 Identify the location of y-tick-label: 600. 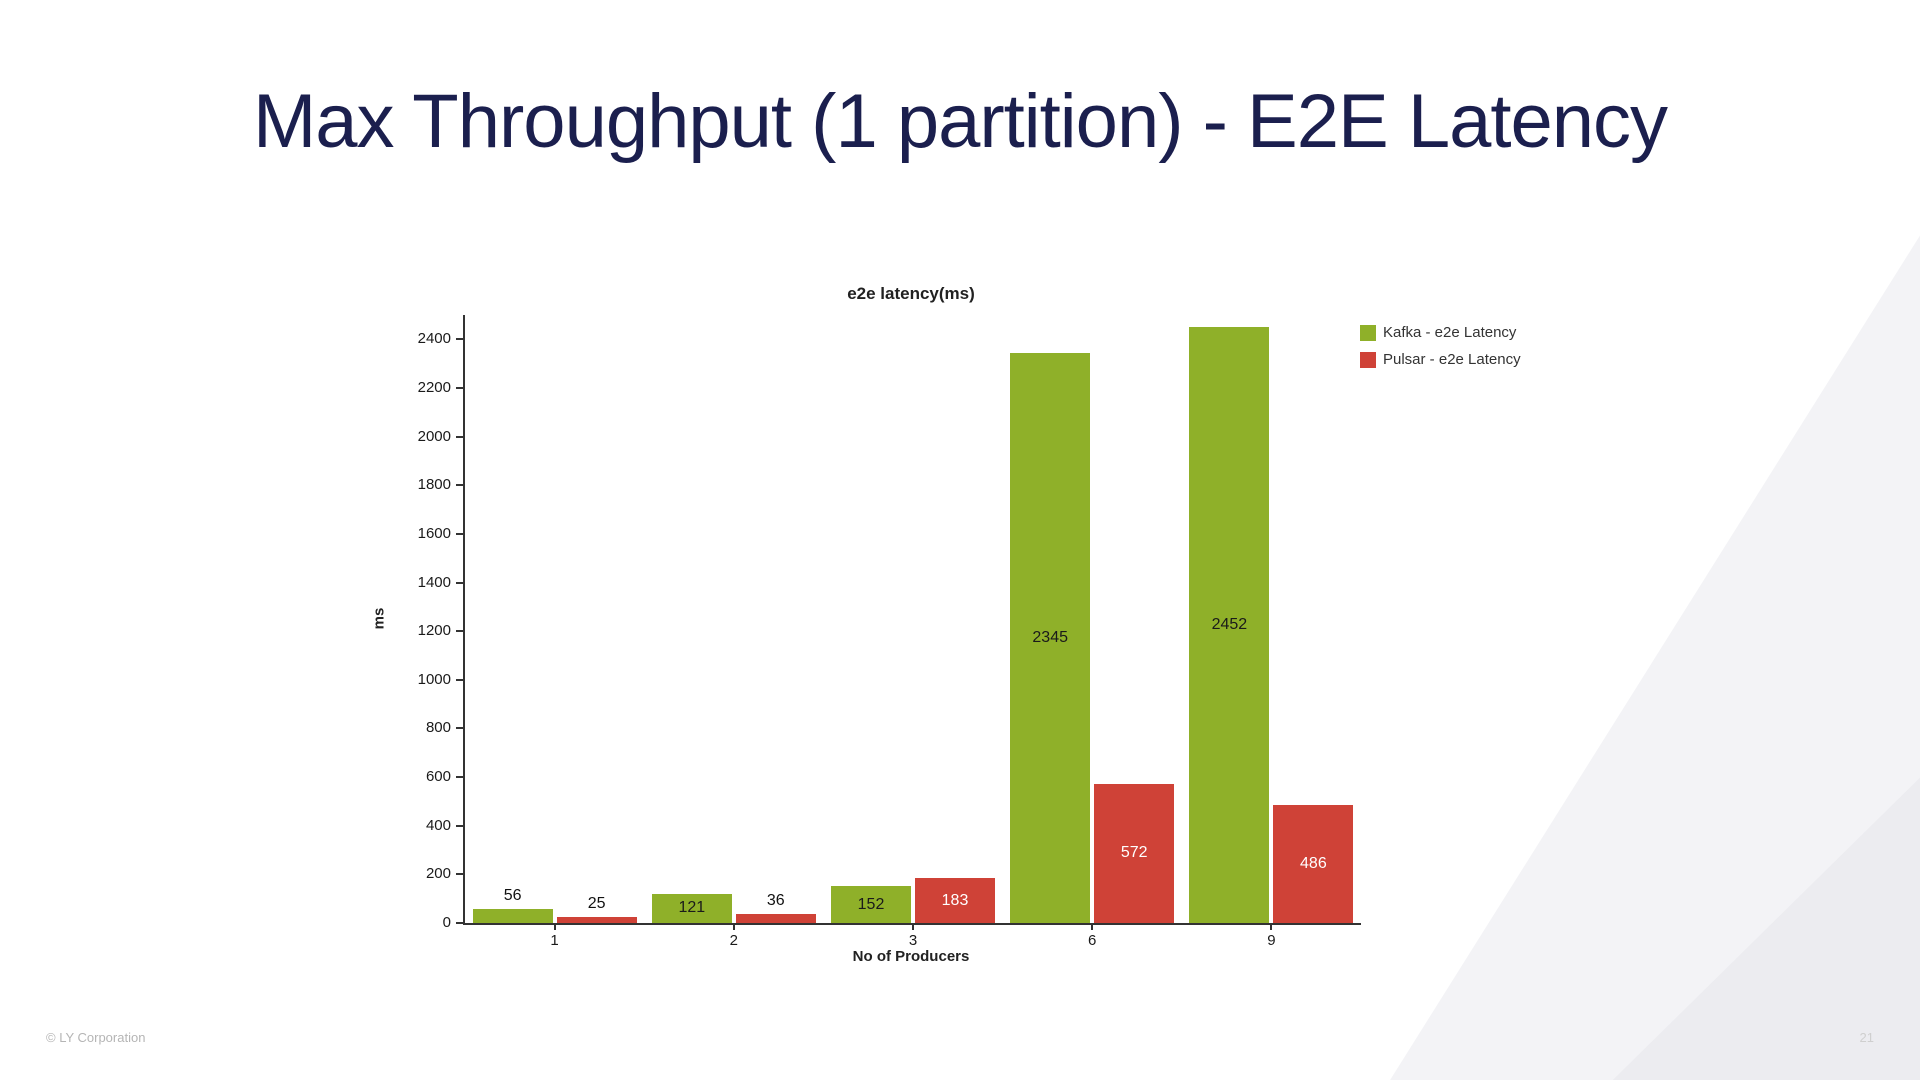
(438, 777).